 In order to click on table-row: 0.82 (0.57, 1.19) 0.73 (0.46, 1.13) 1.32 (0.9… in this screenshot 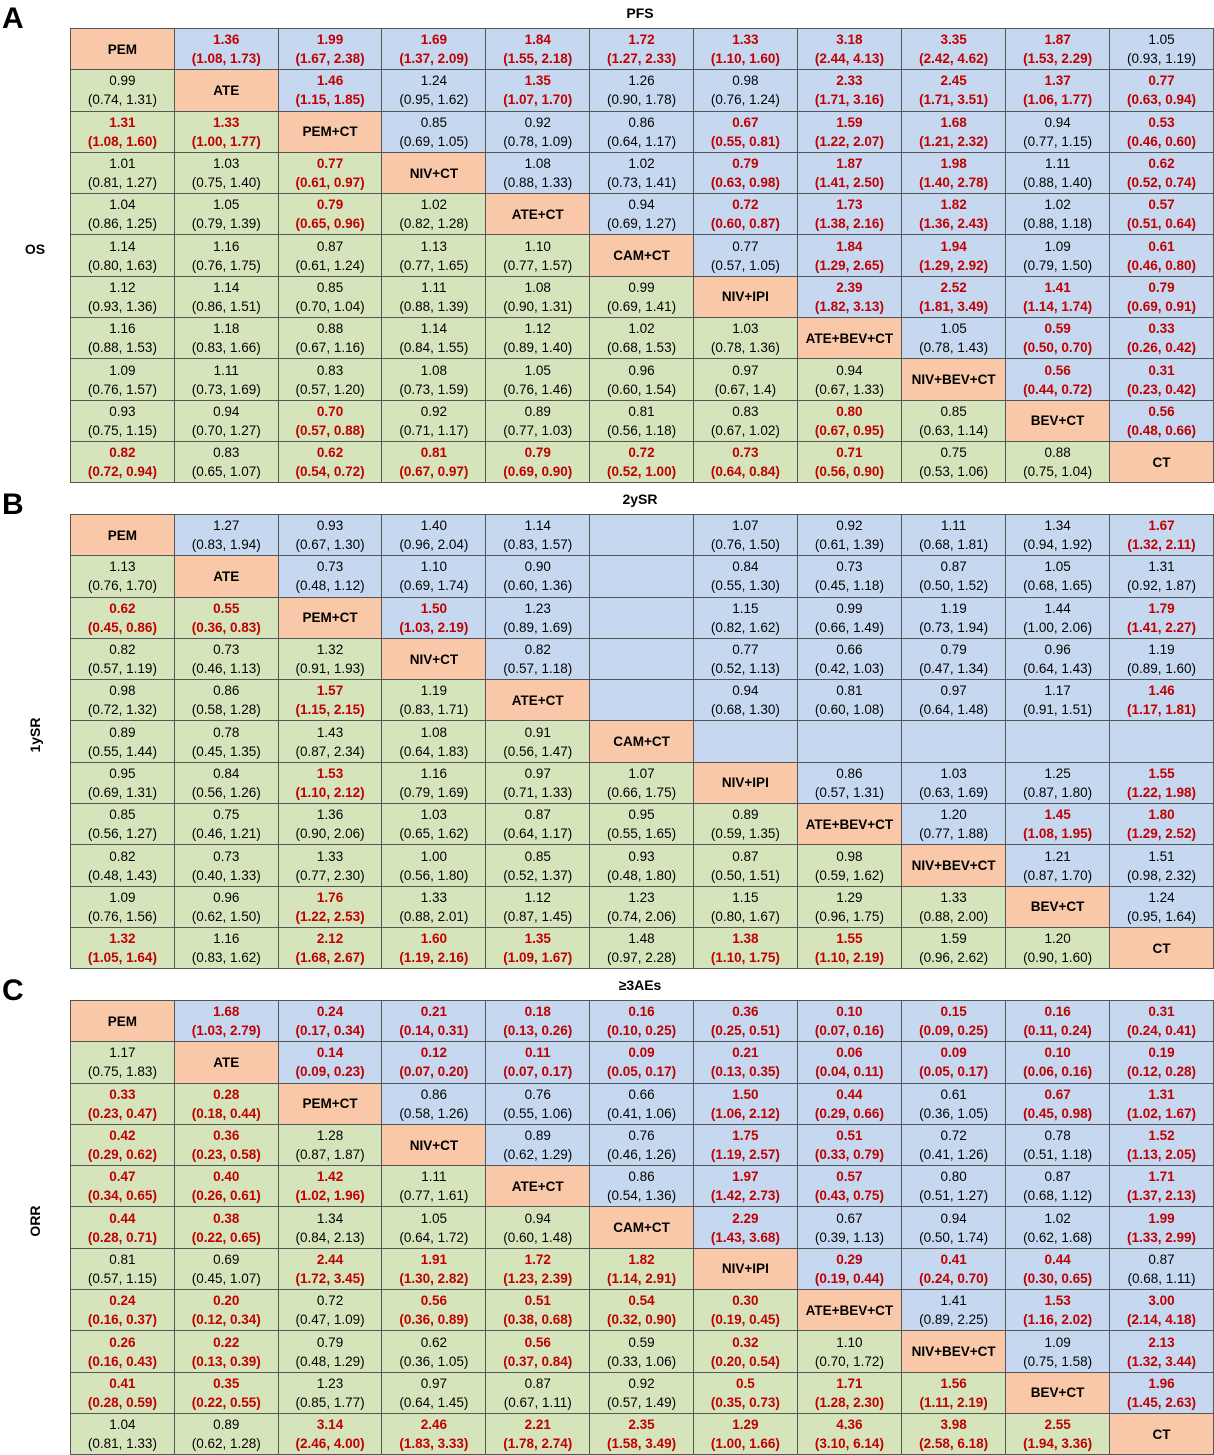, I will do `click(642, 659)`.